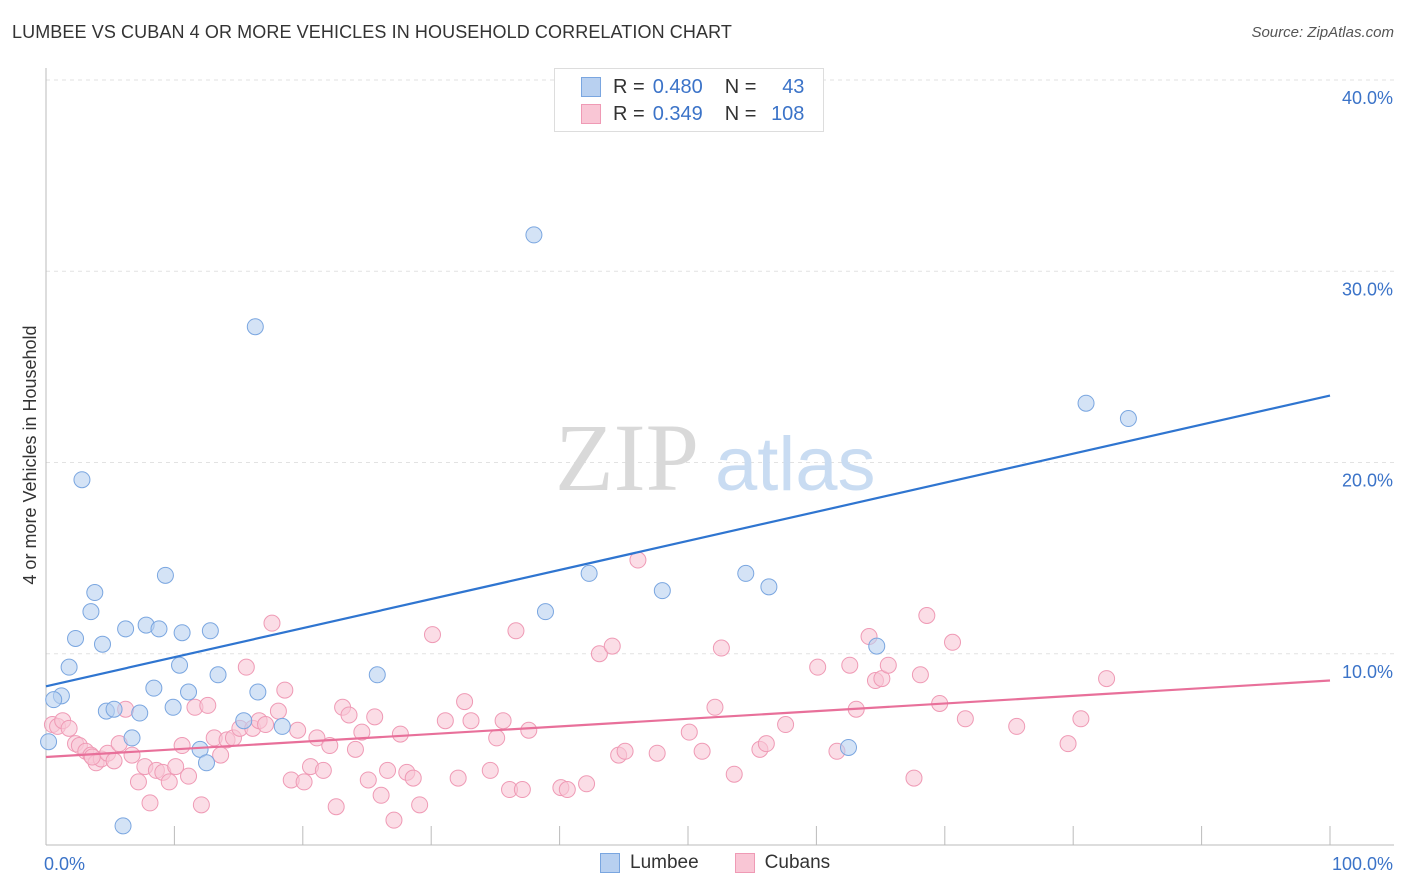  Describe the element at coordinates (610, 863) in the screenshot. I see `lumbee-legend-swatch` at that location.